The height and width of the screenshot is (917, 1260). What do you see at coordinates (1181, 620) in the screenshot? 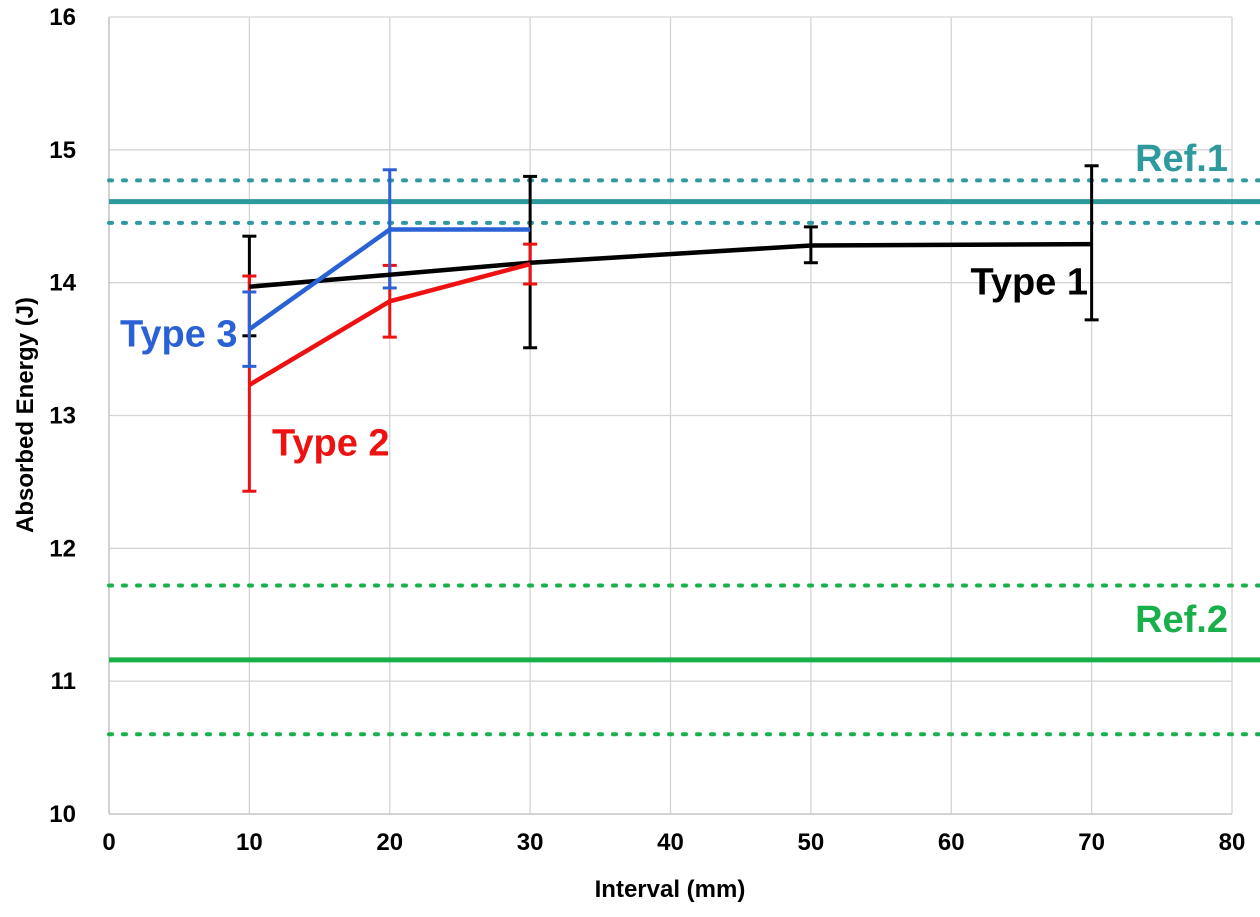
I see `reference-label: Ref.2` at bounding box center [1181, 620].